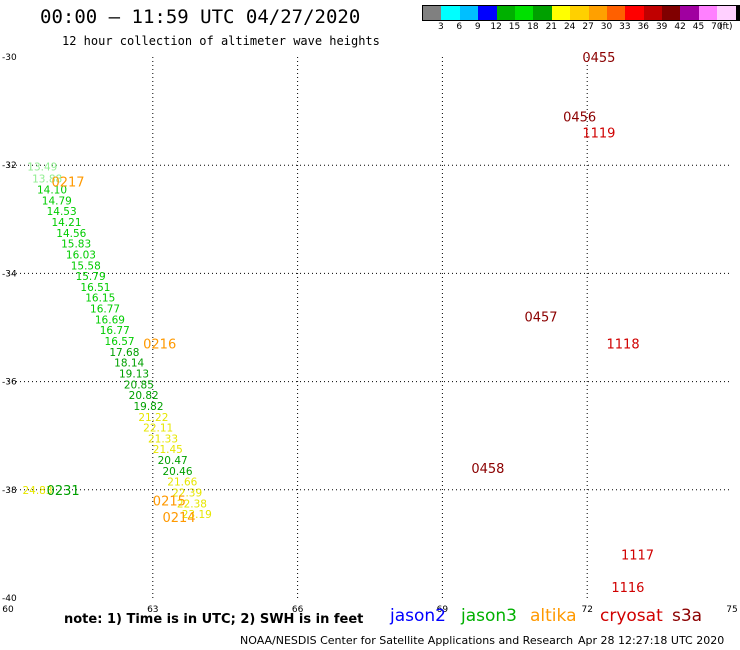  I want to click on y-tick-label: -36, so click(9, 383).